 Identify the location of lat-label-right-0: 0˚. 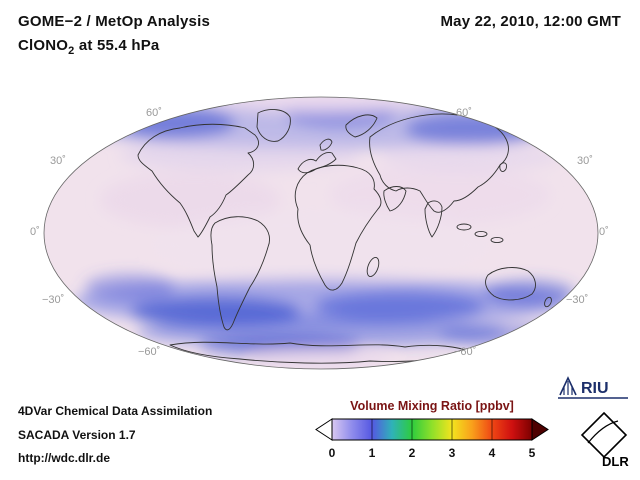
(604, 232).